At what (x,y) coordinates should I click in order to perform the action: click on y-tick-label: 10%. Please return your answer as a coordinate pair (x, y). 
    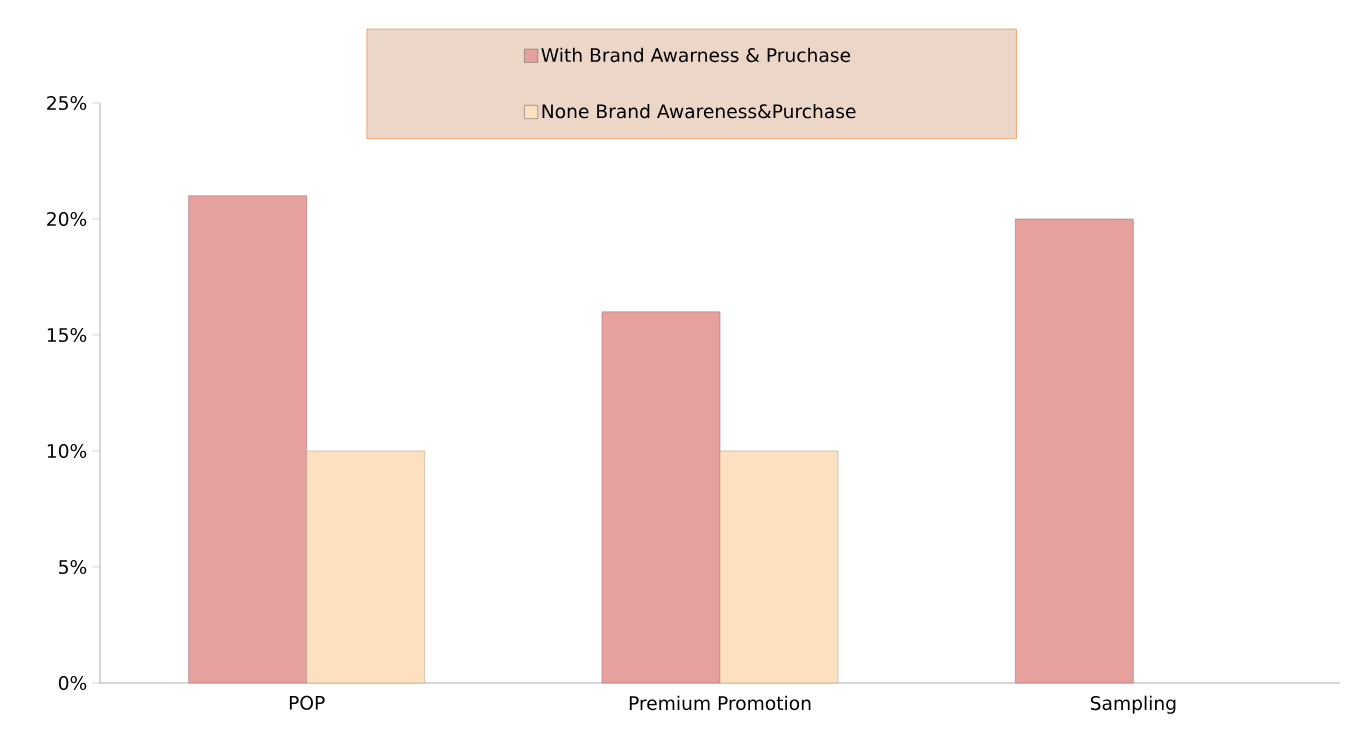
    Looking at the image, I should click on (67, 451).